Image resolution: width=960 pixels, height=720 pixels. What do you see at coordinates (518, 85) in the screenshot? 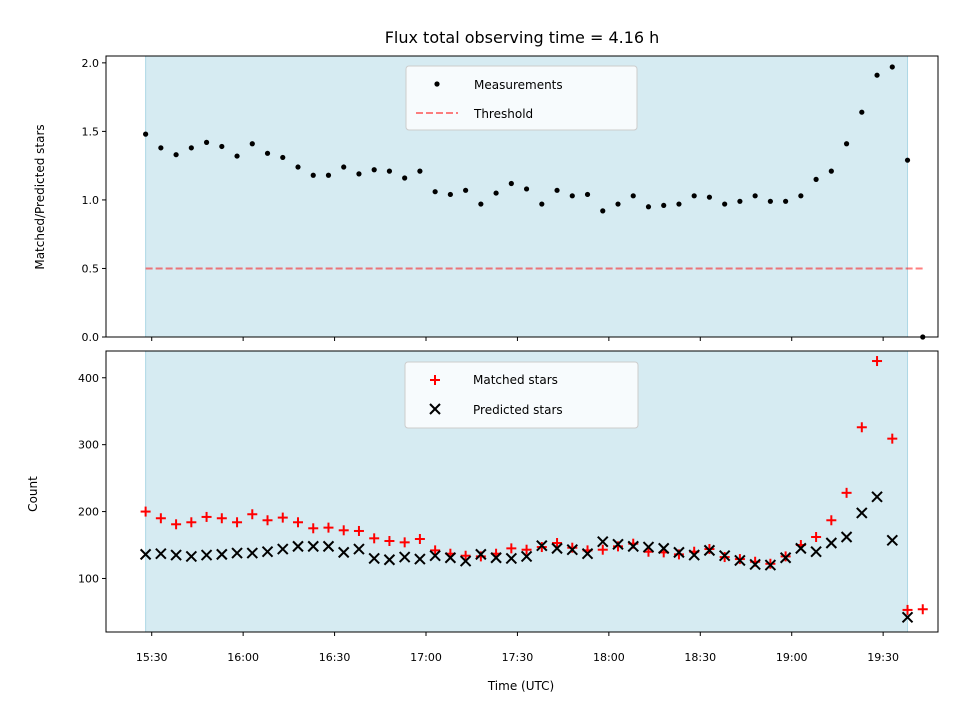
I see `legend-measurements-label: Measurements` at bounding box center [518, 85].